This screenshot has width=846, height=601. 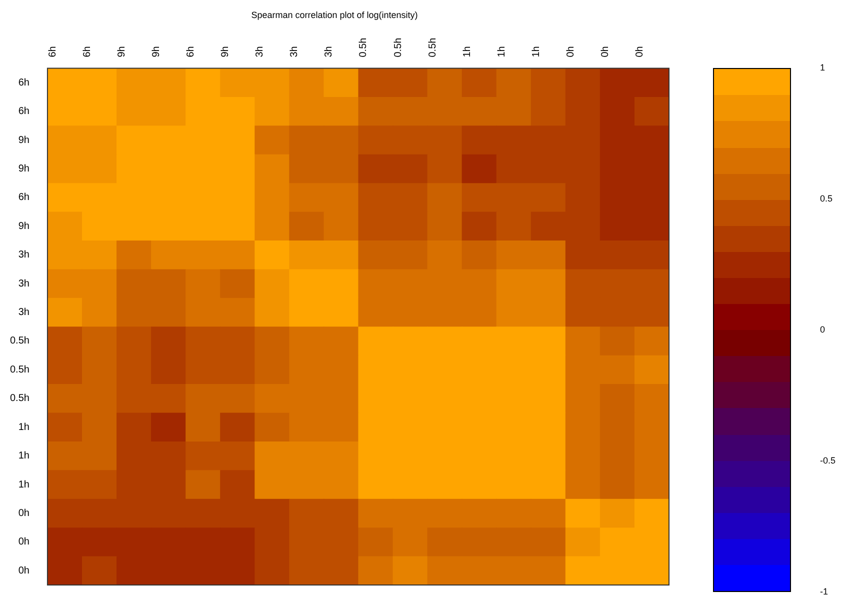 What do you see at coordinates (828, 461) in the screenshot?
I see `color-bar-label: -0.5` at bounding box center [828, 461].